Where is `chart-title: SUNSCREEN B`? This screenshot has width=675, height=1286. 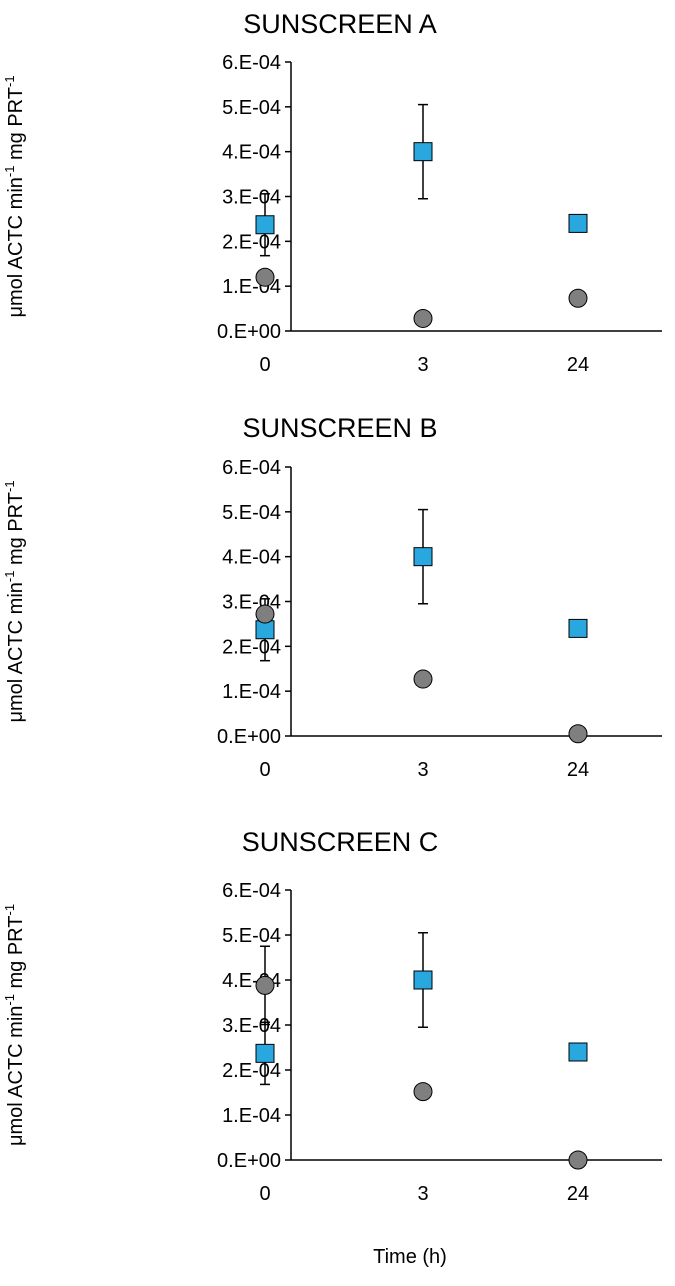
chart-title: SUNSCREEN B is located at coordinates (339, 428).